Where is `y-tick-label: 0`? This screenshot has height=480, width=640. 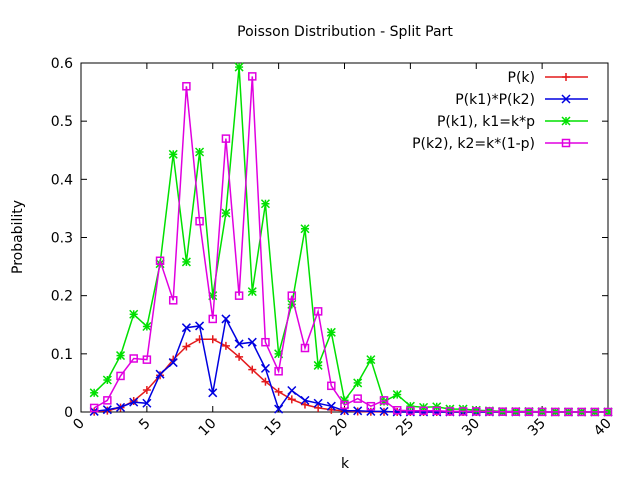
y-tick-label: 0 is located at coordinates (68, 413).